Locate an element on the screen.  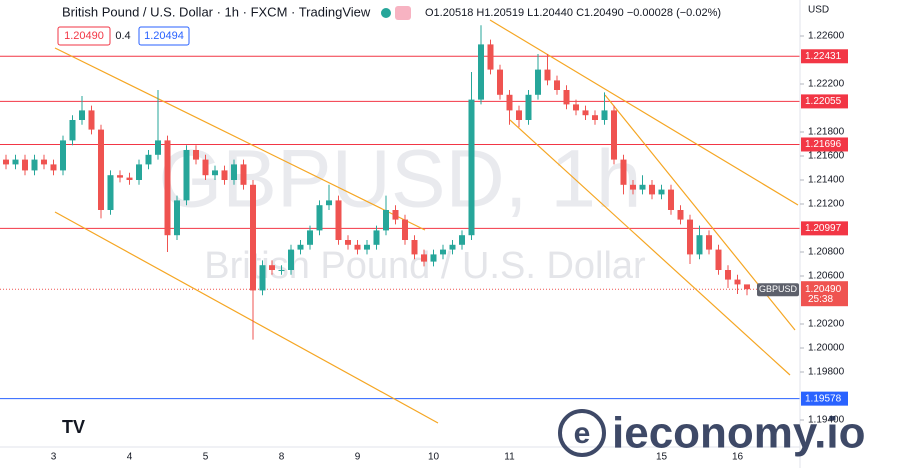
level-label: 1.19578 is located at coordinates (823, 398).